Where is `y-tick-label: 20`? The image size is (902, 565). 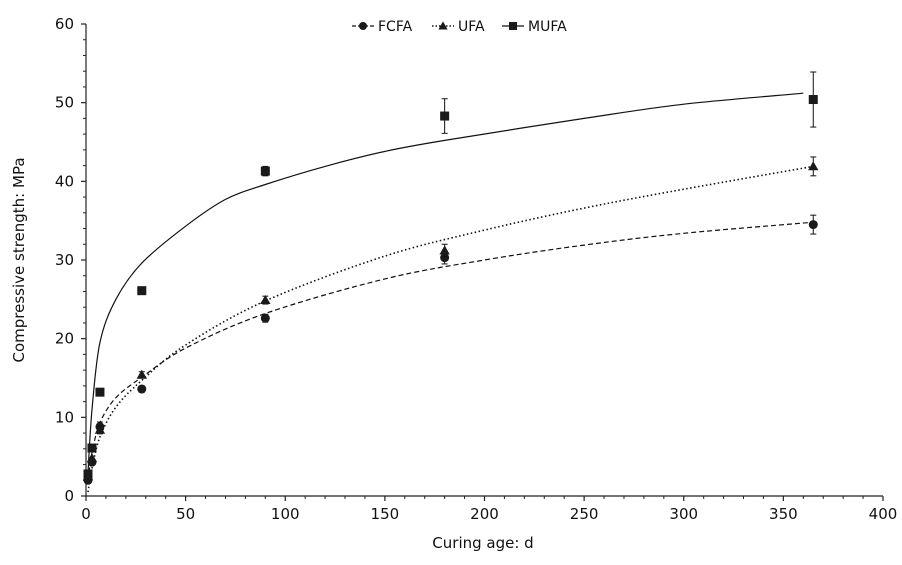 y-tick-label: 20 is located at coordinates (64, 339).